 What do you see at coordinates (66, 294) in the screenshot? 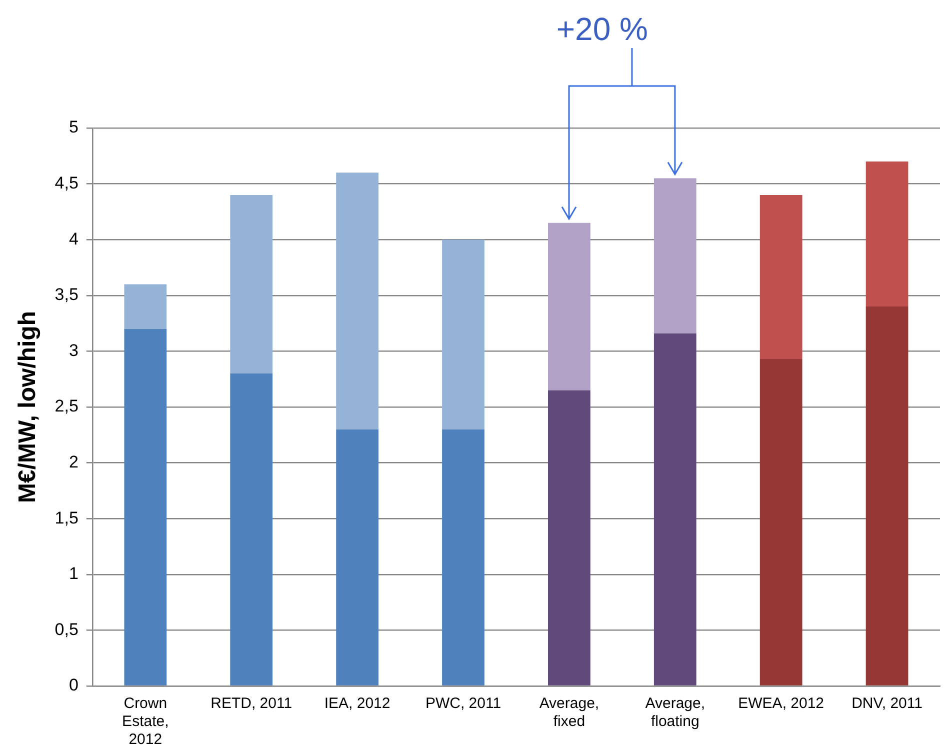
I see `y-tick-label: 3,5` at bounding box center [66, 294].